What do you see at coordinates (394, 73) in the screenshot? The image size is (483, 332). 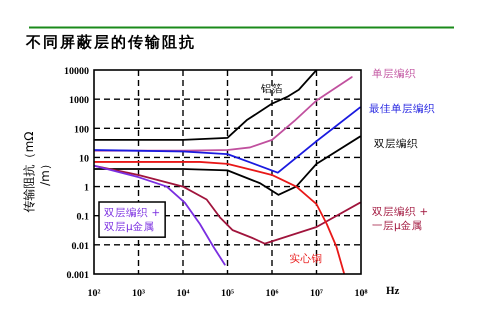 I see `series-label: 单层编织` at bounding box center [394, 73].